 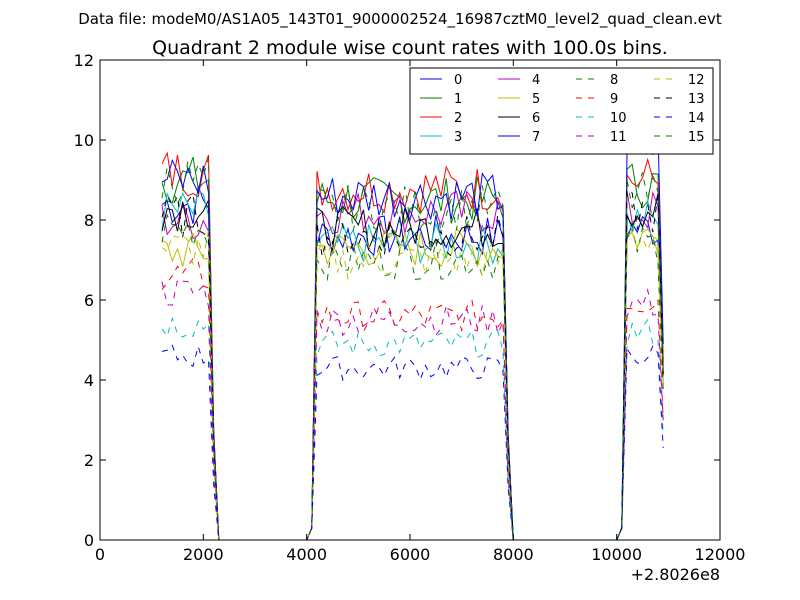 I want to click on legend-label: 15, so click(x=696, y=137).